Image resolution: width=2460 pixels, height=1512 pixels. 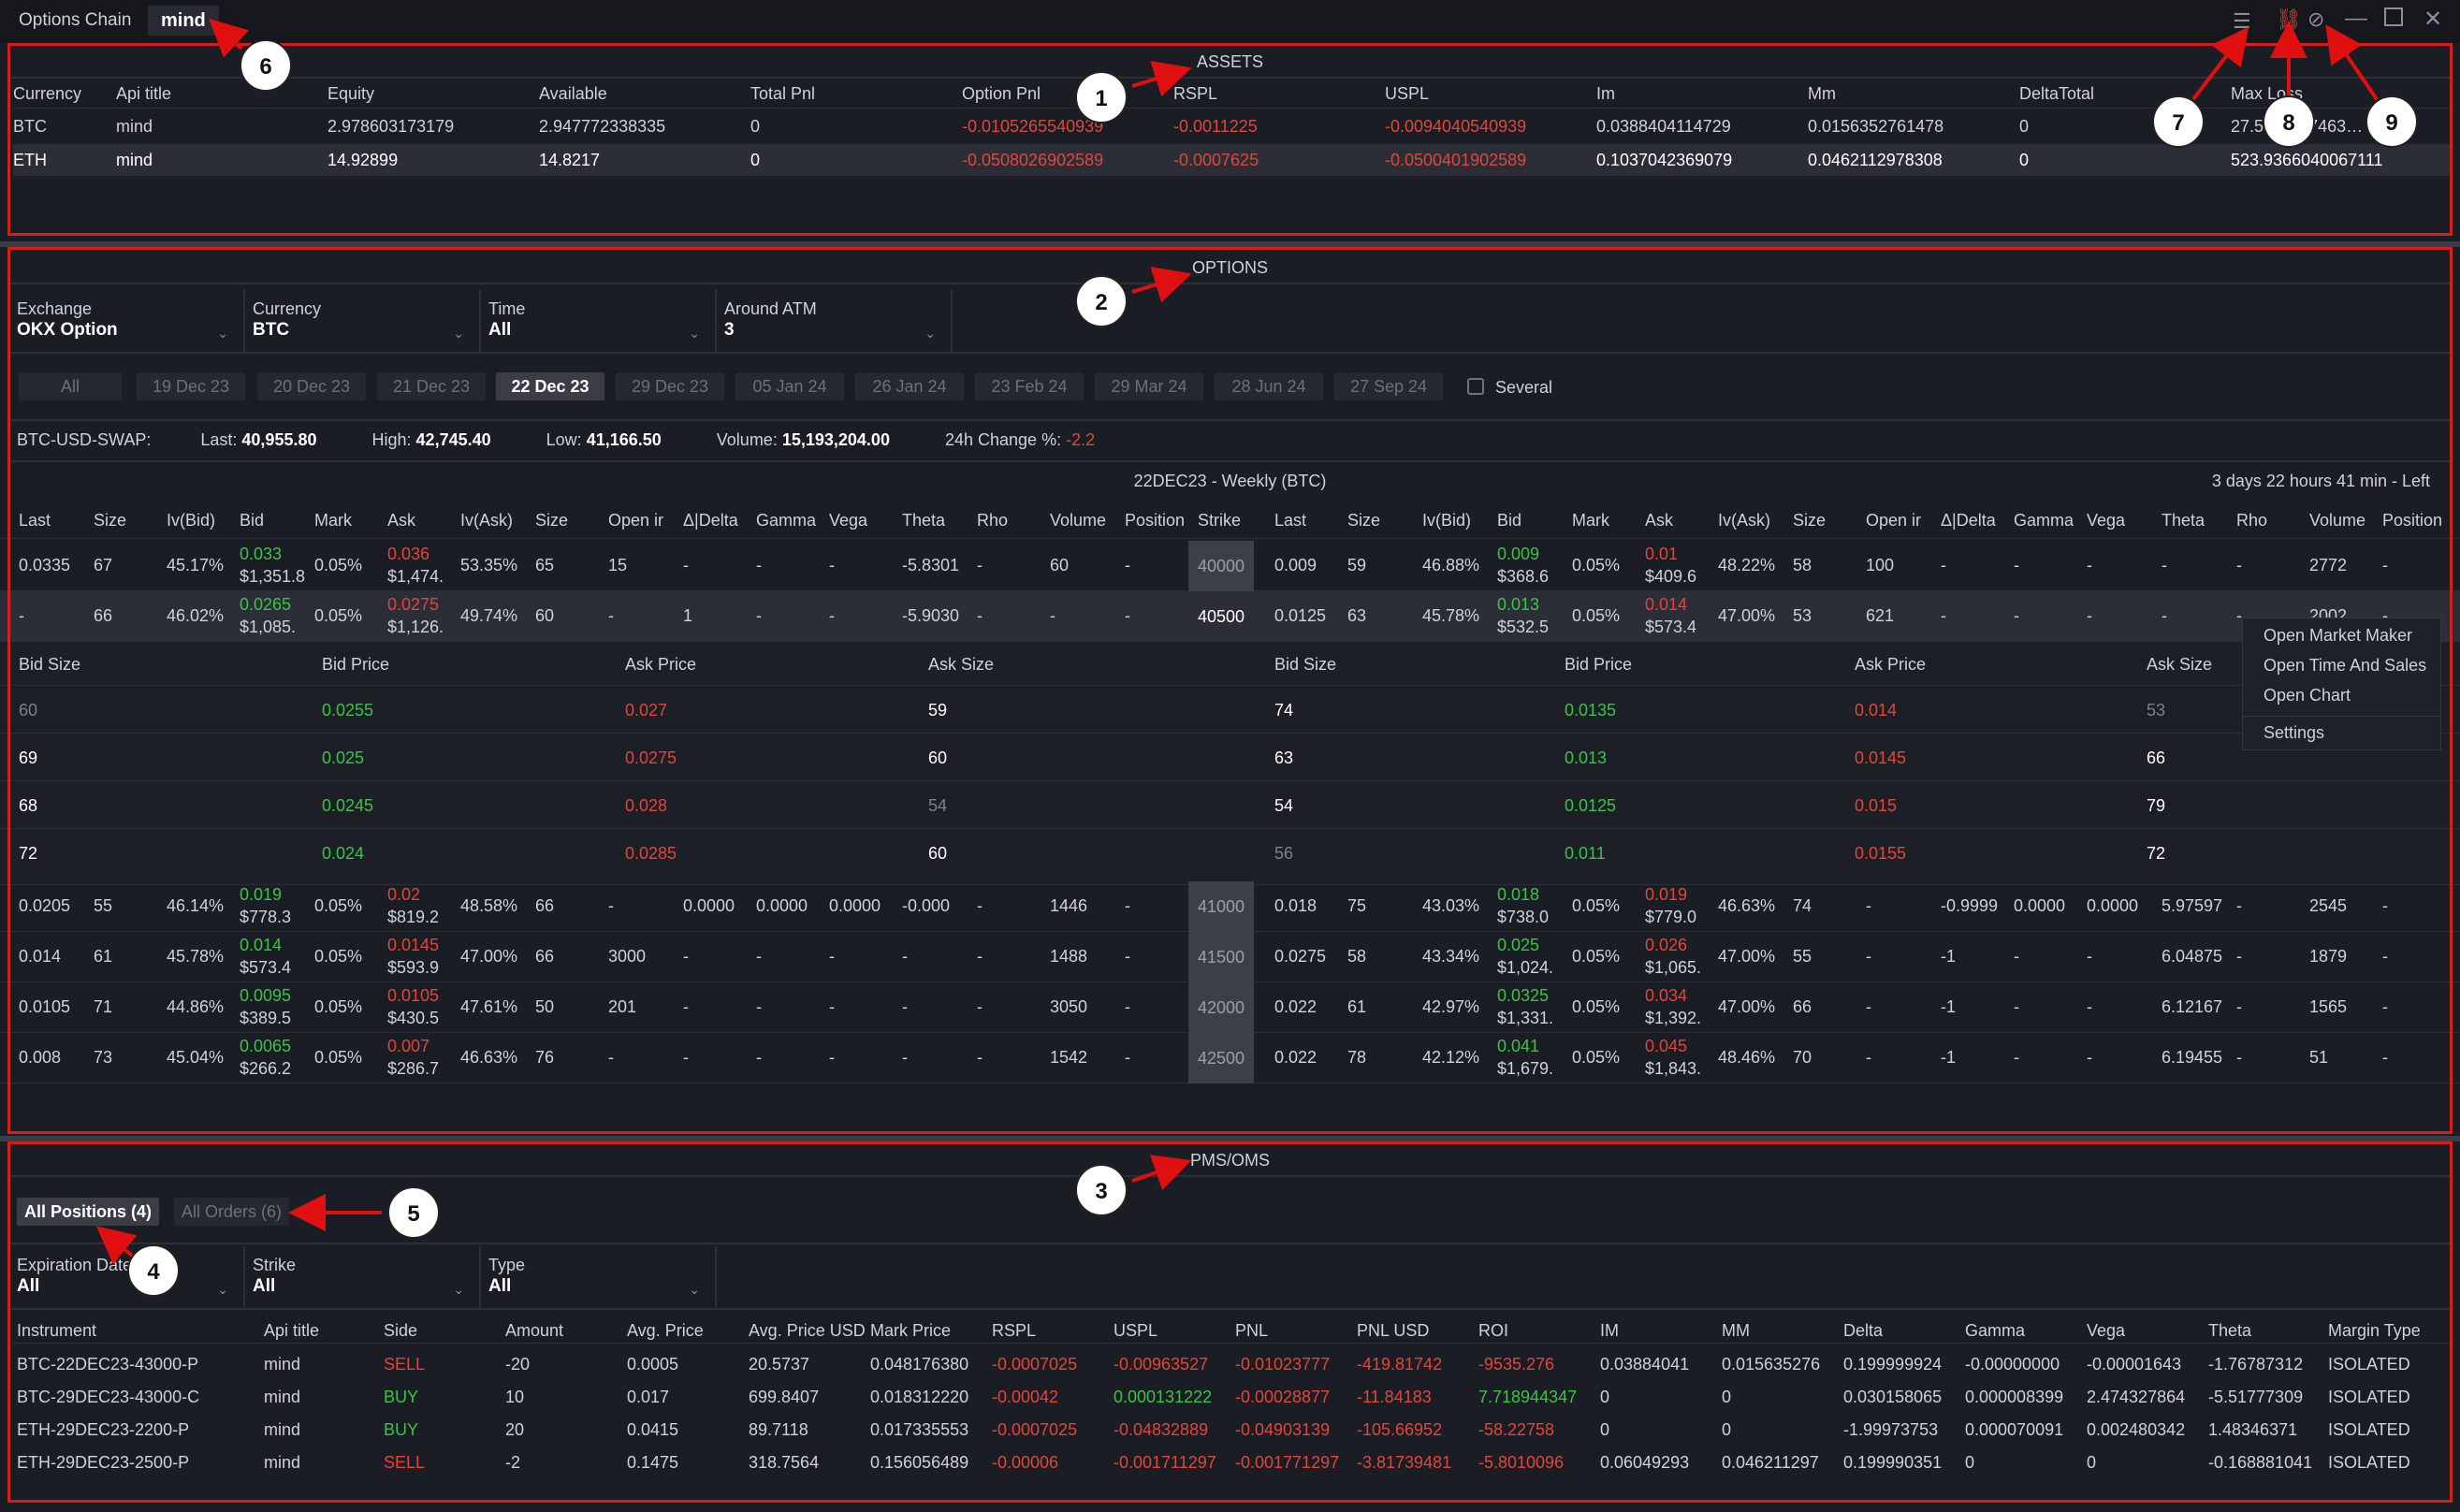 I want to click on call-ask: 0.02, so click(x=404, y=895).